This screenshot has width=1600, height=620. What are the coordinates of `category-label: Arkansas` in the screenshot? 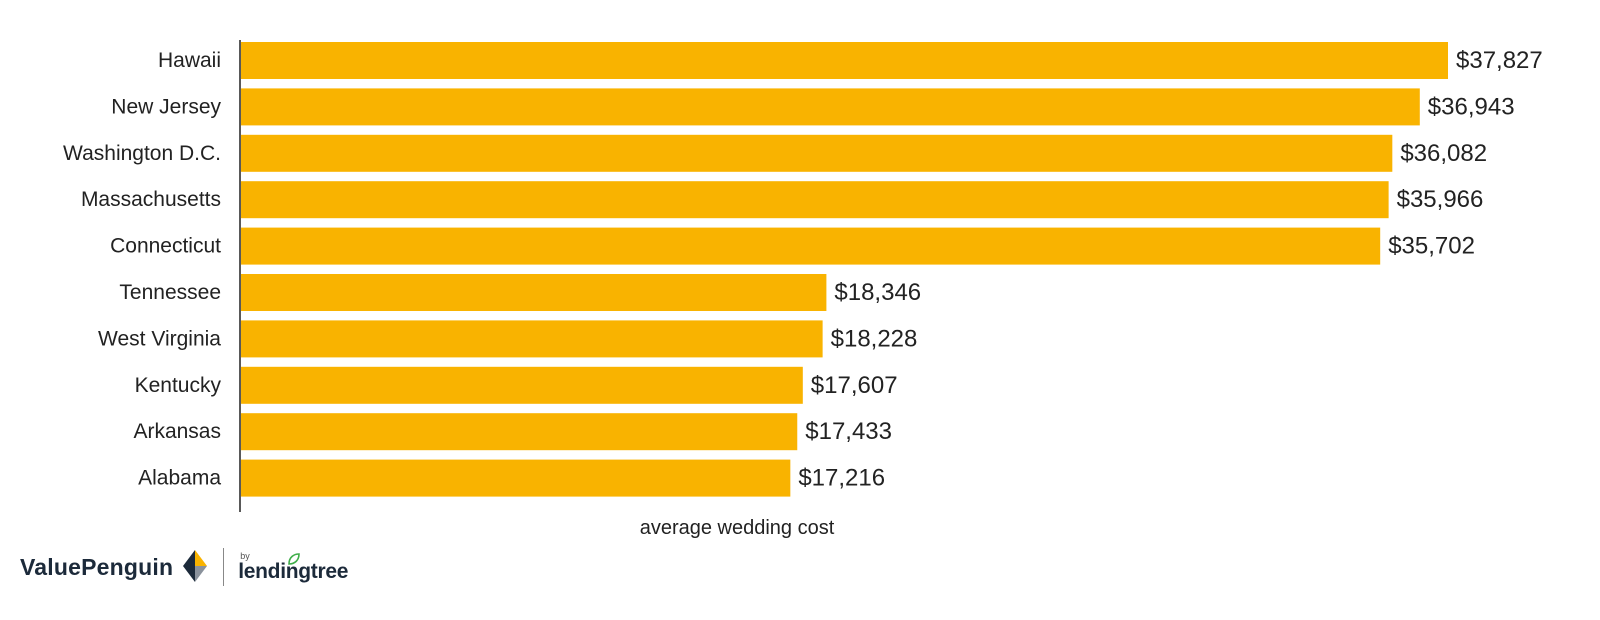 It's located at (177, 431).